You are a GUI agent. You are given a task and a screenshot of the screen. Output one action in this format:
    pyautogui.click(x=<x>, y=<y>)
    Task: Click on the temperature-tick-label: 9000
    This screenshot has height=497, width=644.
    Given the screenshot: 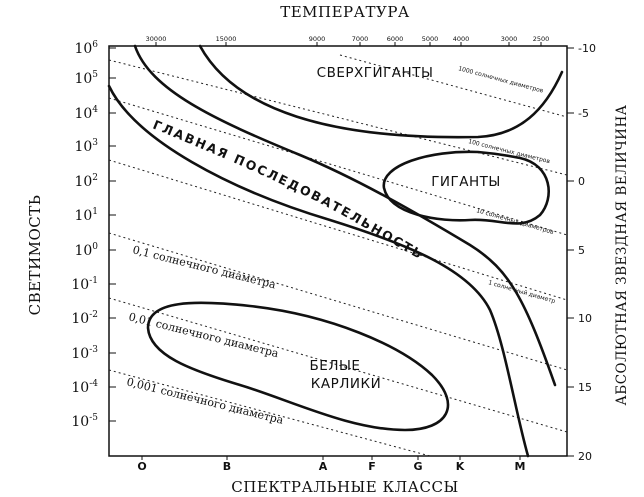 What is the action you would take?
    pyautogui.click(x=317, y=39)
    